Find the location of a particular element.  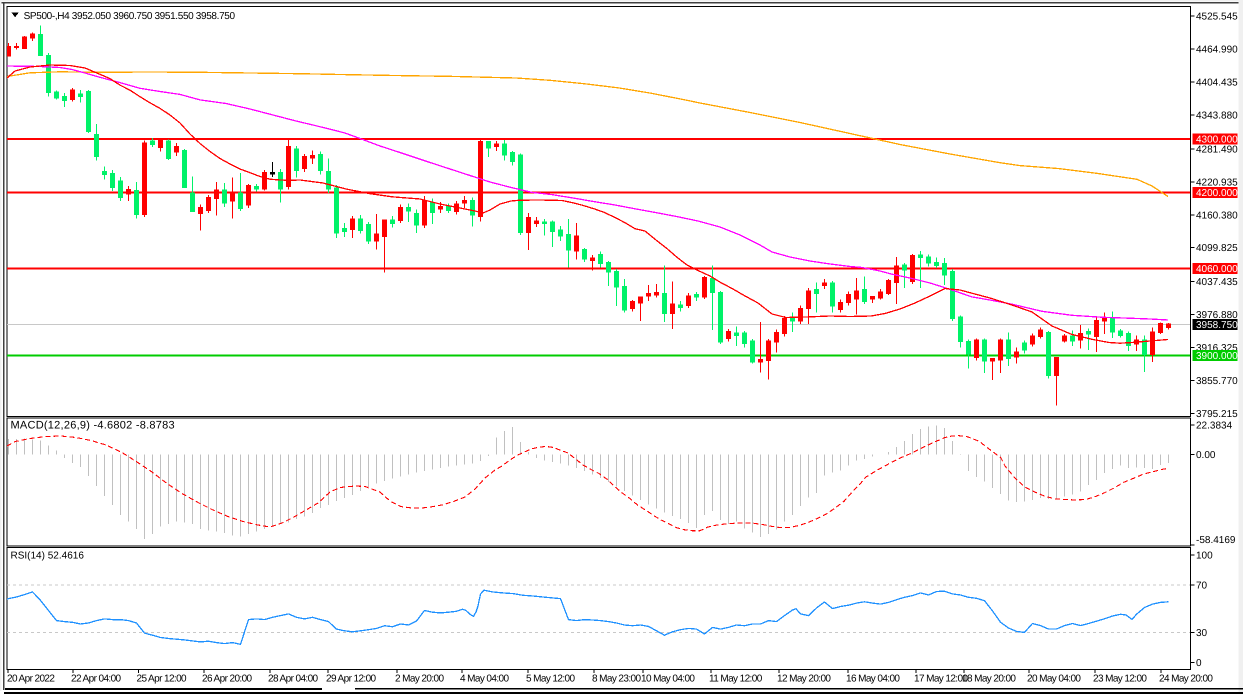

svg-text: 20 Apr 2022 is located at coordinates (31, 679).